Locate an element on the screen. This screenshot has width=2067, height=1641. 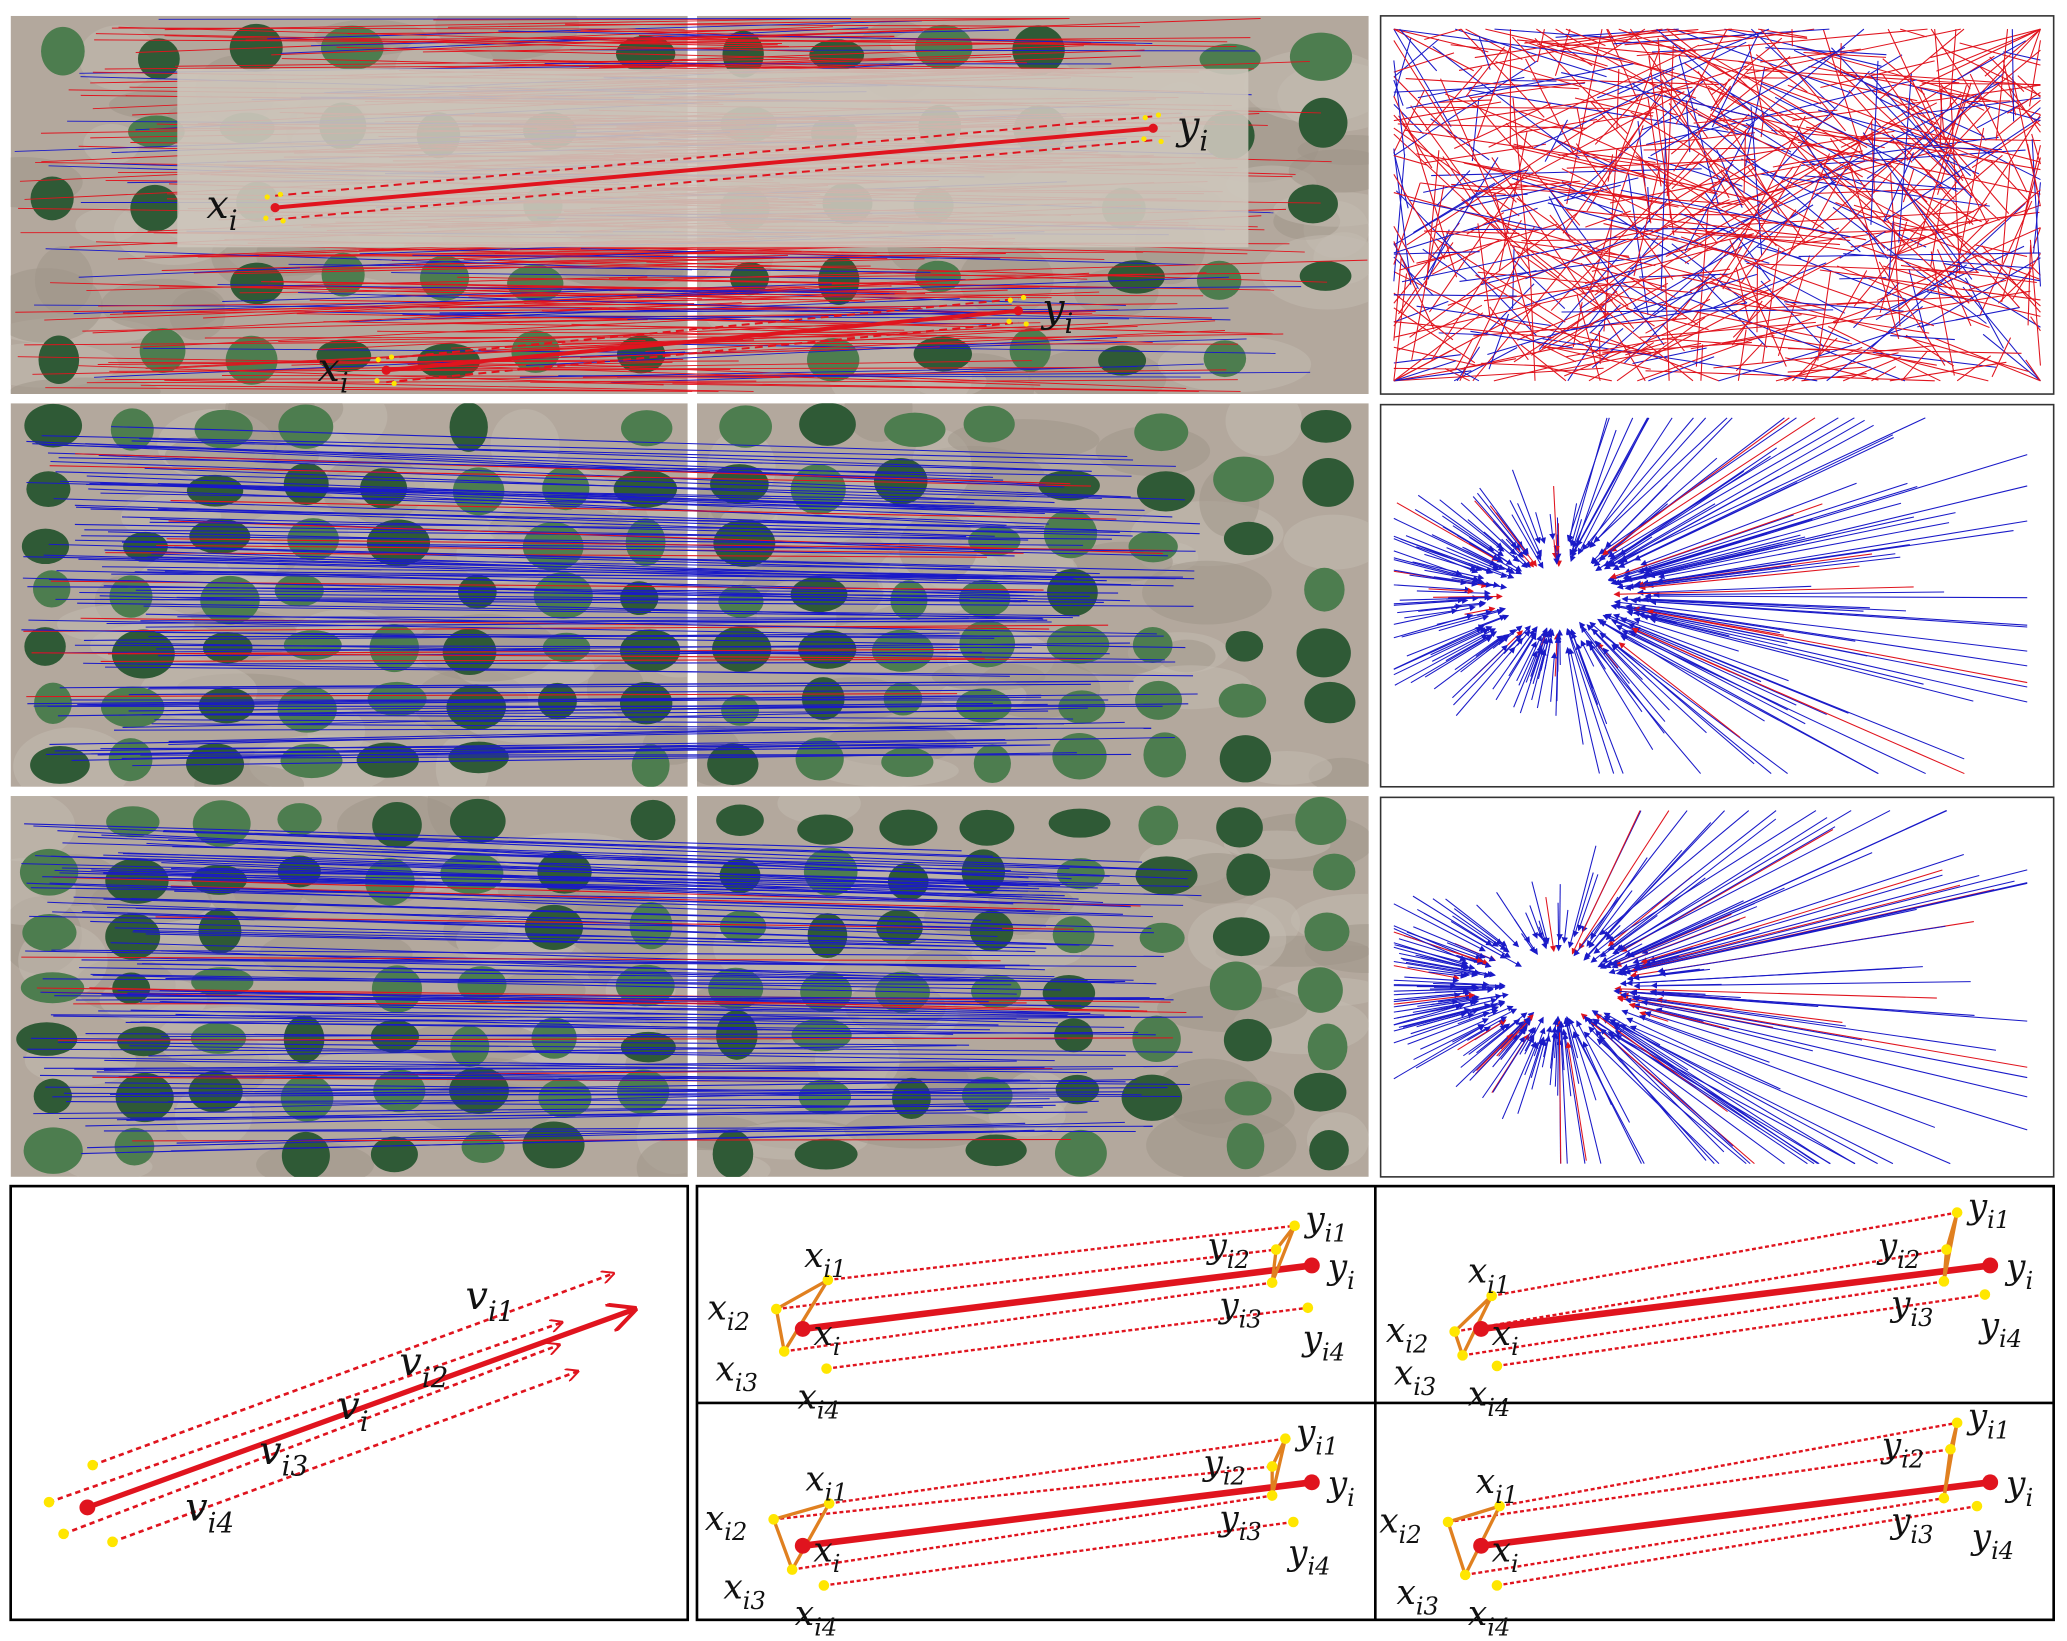
label: xi is located at coordinates (1505, 1337).